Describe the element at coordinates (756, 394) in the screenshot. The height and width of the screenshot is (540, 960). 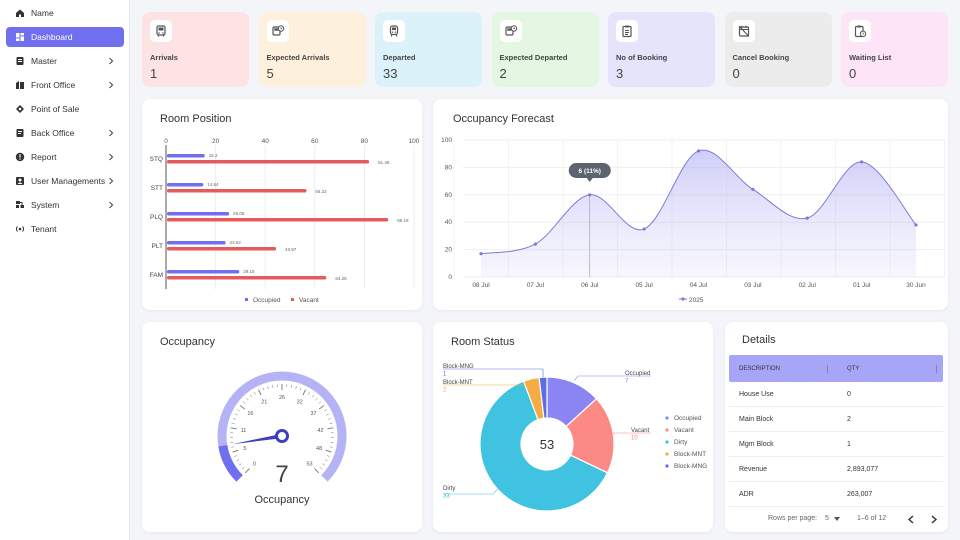
I see `row-description: House Use` at that location.